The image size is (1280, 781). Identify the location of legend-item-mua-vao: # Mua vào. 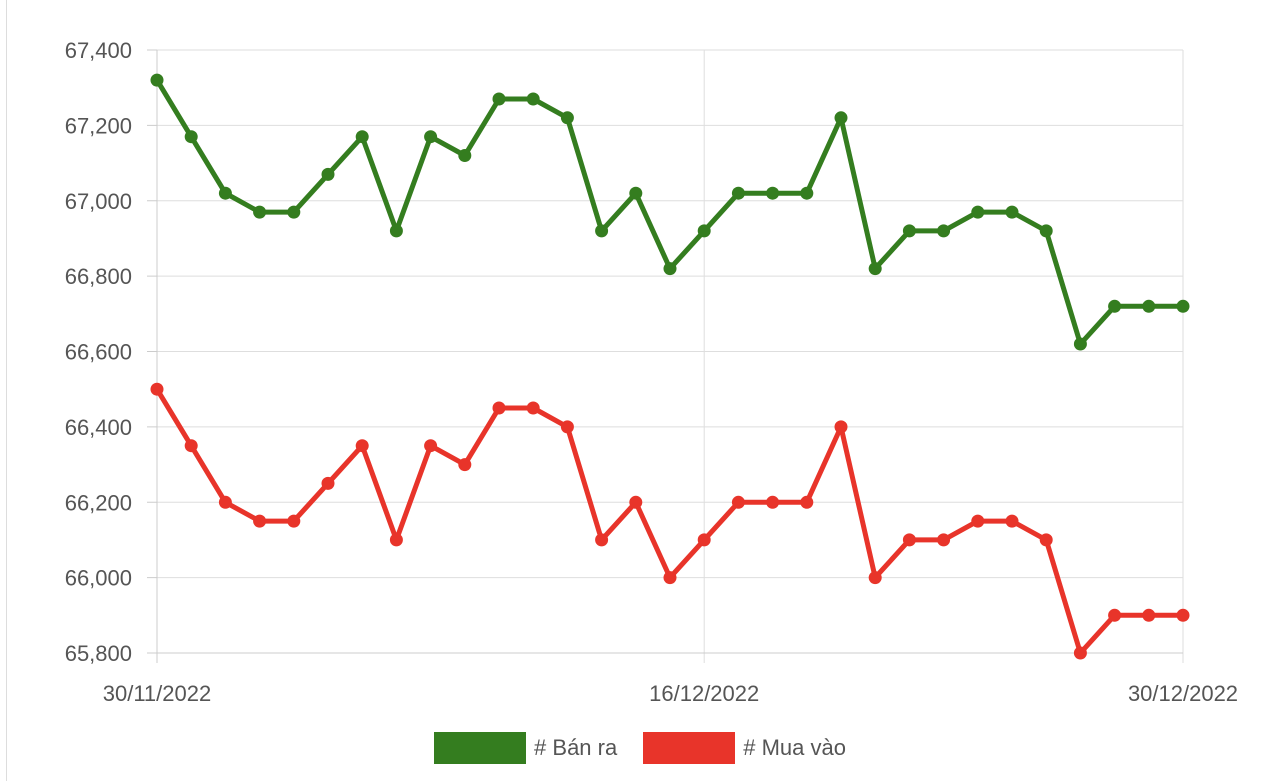
(744, 748).